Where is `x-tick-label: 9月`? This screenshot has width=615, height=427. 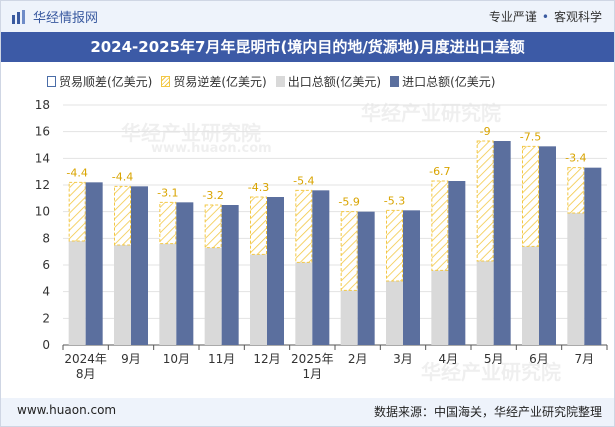 x-tick-label: 9月 is located at coordinates (131, 359).